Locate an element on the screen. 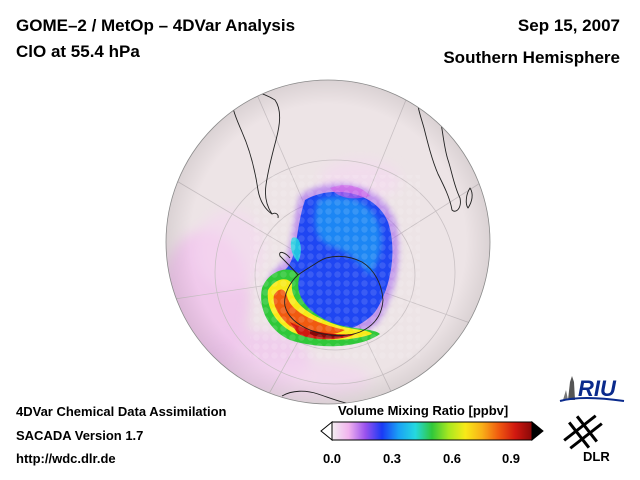 The width and height of the screenshot is (640, 480). riu-logo: RIU is located at coordinates (592, 389).